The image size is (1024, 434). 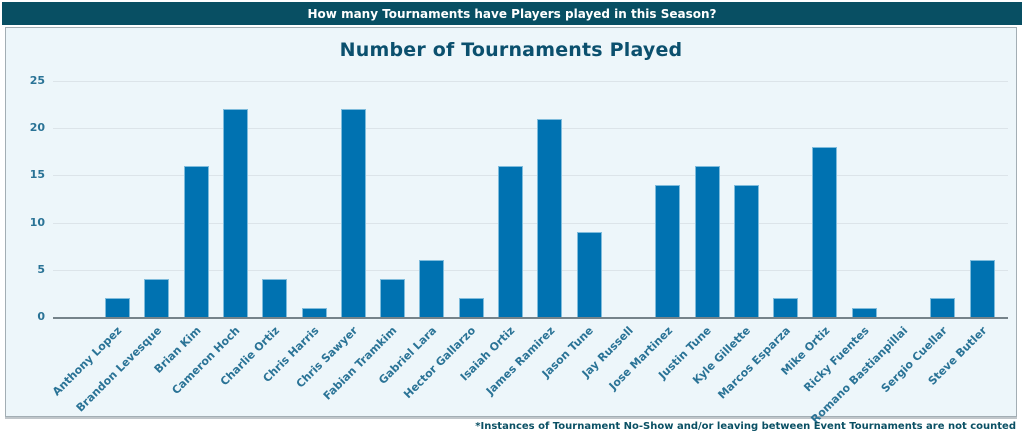 What do you see at coordinates (471, 307) in the screenshot?
I see `bar-hector-gallarzo` at bounding box center [471, 307].